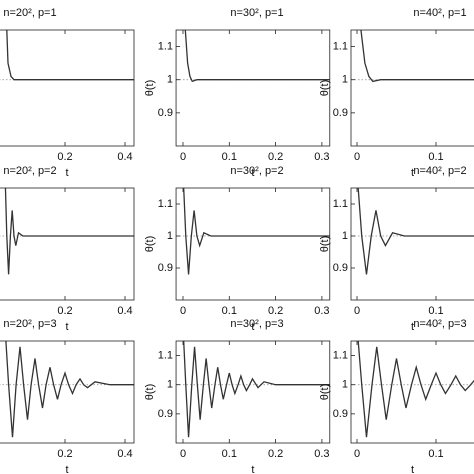 The image size is (474, 474). What do you see at coordinates (439, 171) in the screenshot?
I see `subplot-title: n=40², p=2` at bounding box center [439, 171].